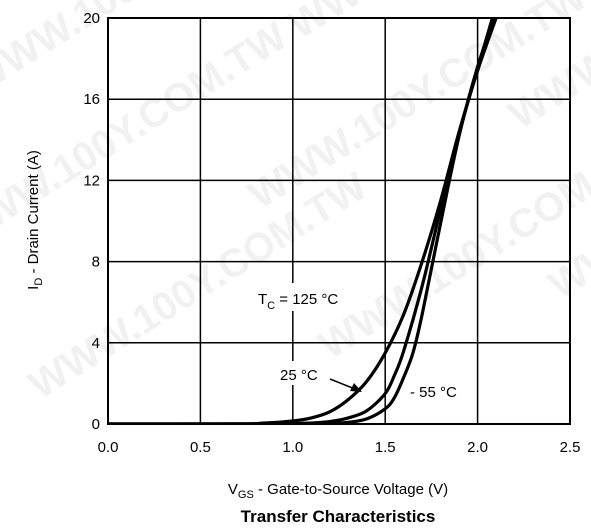 The image size is (591, 529). What do you see at coordinates (433, 392) in the screenshot?
I see `tm55-label: - 55 °C` at bounding box center [433, 392].